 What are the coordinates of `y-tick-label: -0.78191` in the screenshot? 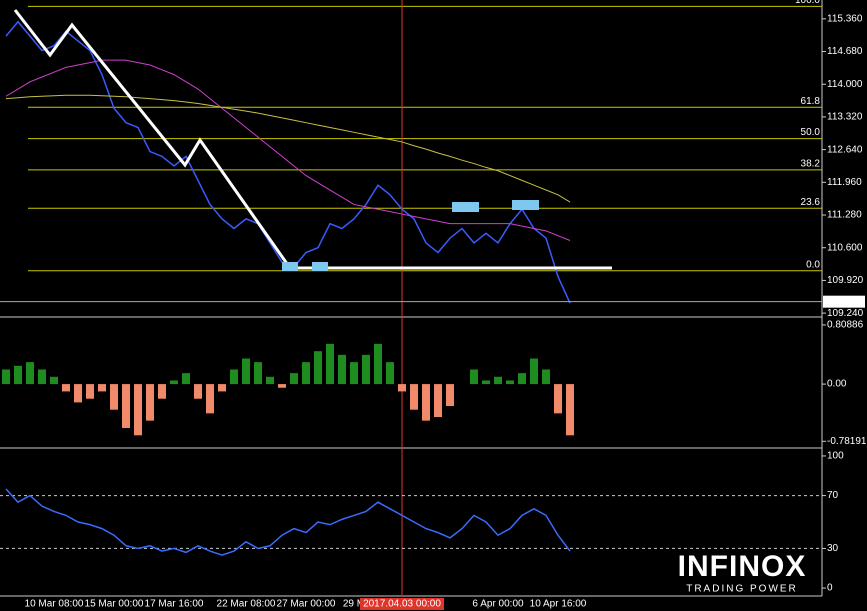 It's located at (847, 441).